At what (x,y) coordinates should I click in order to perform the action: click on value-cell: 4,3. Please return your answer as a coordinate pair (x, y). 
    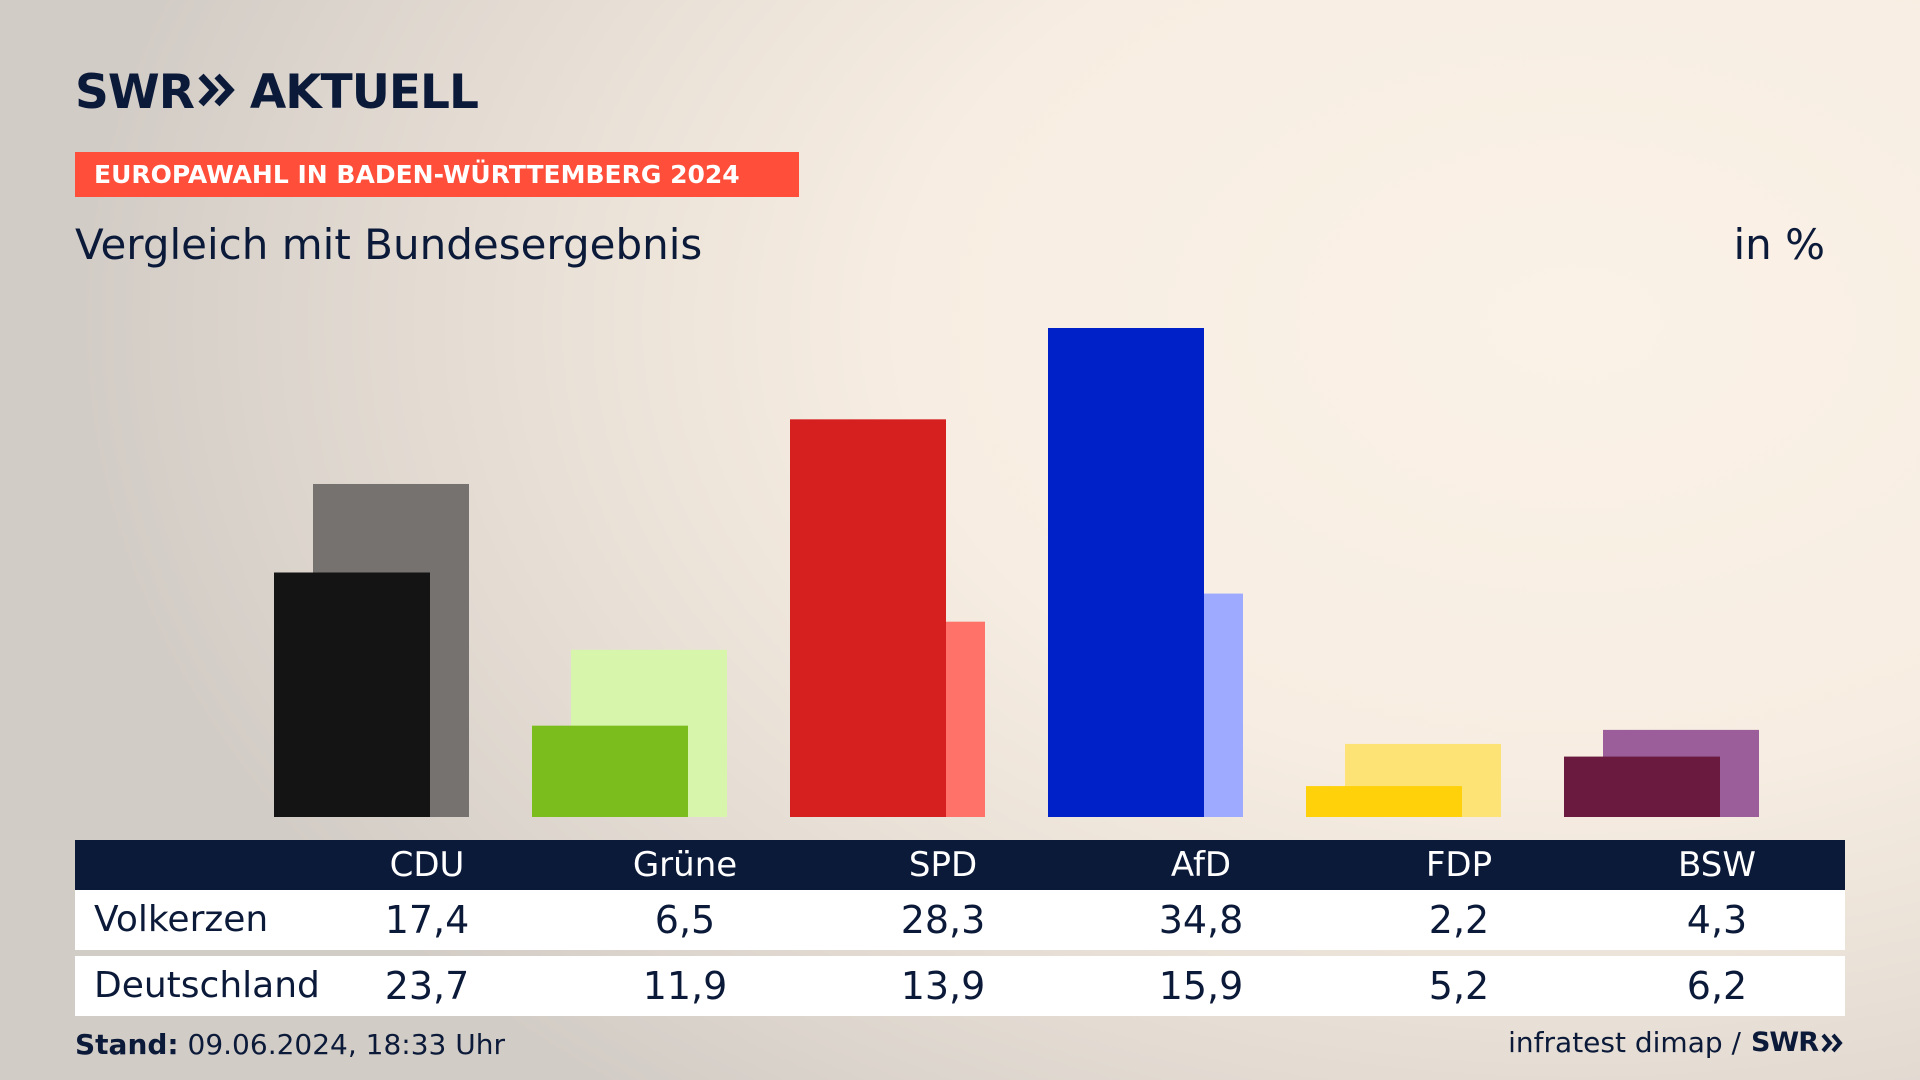
    Looking at the image, I should click on (1717, 920).